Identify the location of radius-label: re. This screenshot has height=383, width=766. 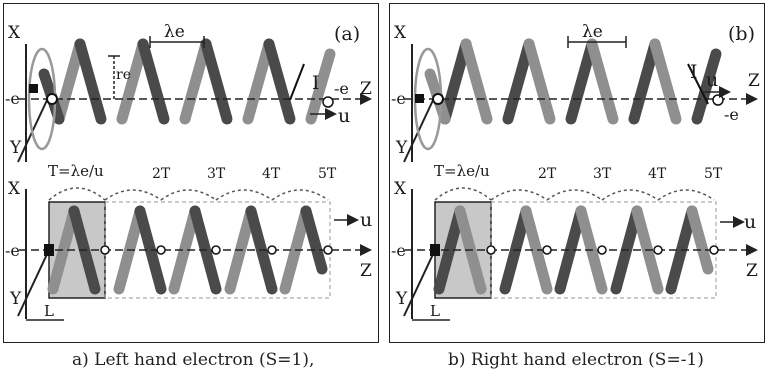
(123, 75).